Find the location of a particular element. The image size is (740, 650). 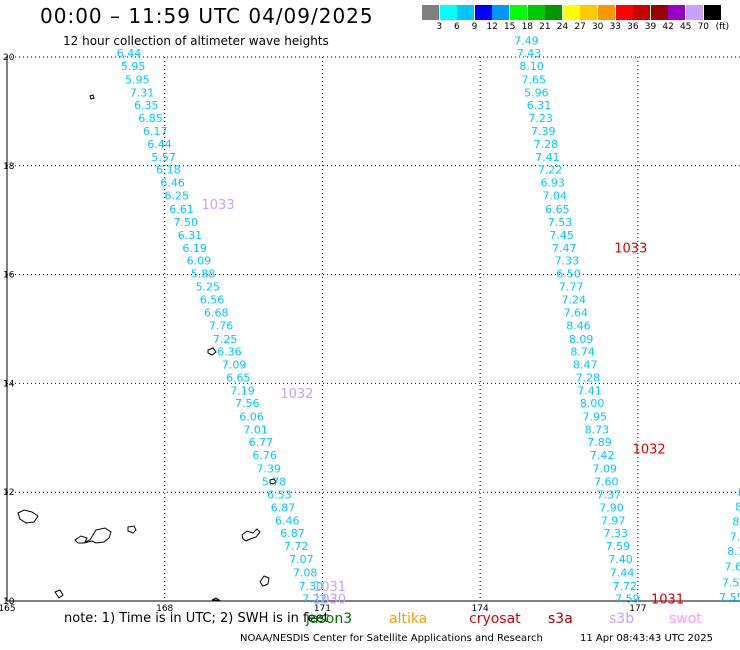

legend-unit: (ft) is located at coordinates (722, 27).